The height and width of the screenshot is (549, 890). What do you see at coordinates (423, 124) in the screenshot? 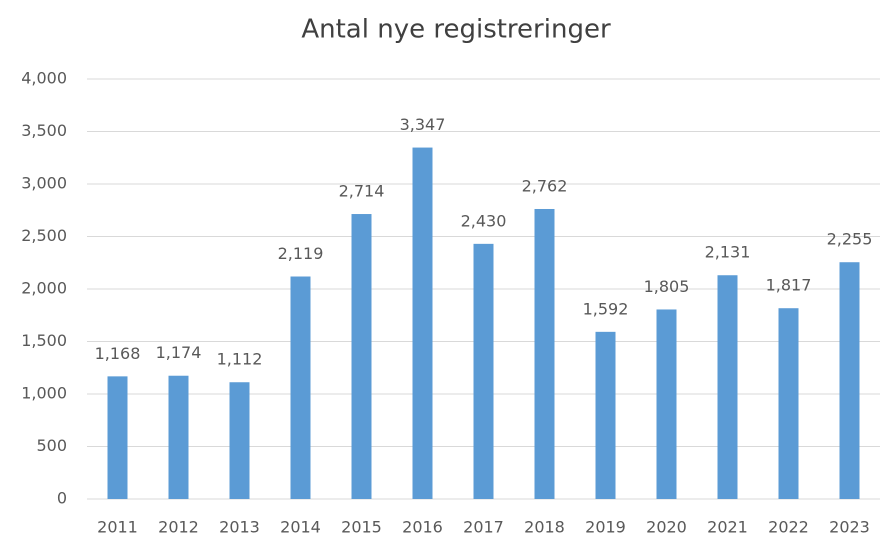
I see `data-label: 3,347` at bounding box center [423, 124].